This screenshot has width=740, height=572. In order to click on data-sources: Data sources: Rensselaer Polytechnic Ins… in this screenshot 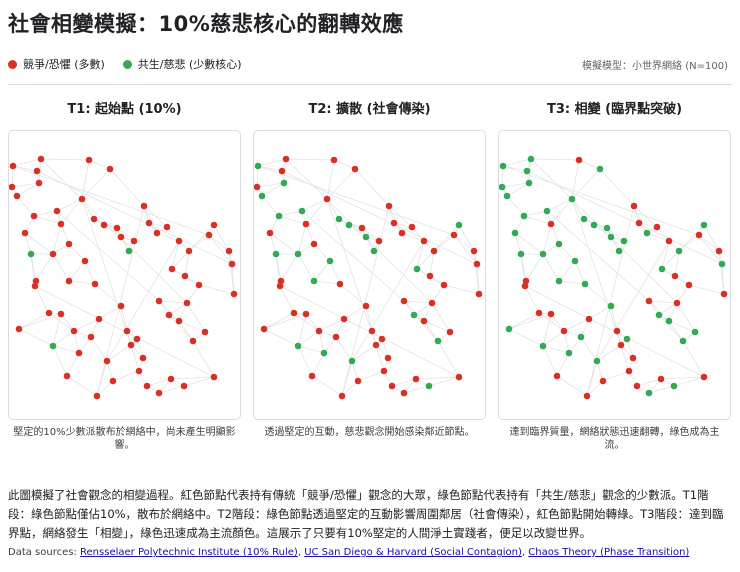, I will do `click(349, 552)`.